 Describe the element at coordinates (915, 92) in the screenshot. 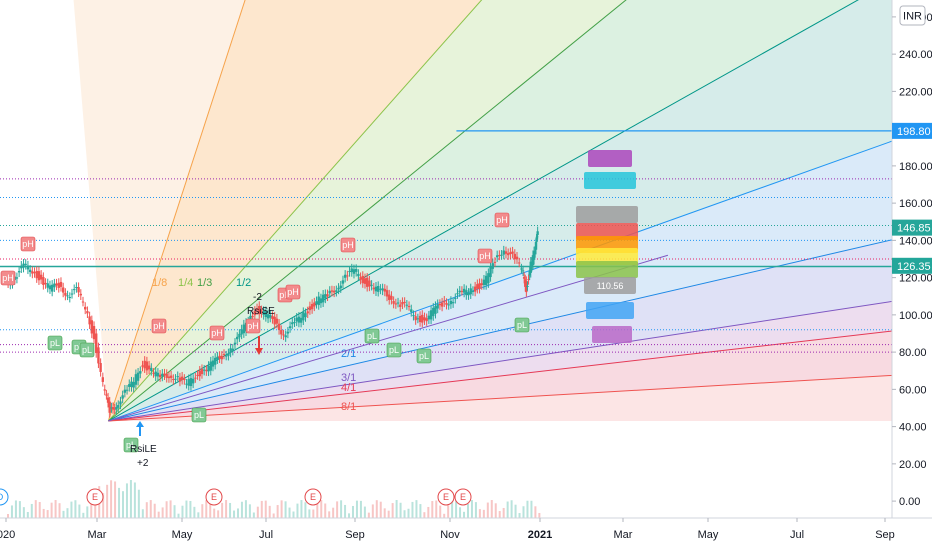

I see `y-tick-label: 220.00` at that location.